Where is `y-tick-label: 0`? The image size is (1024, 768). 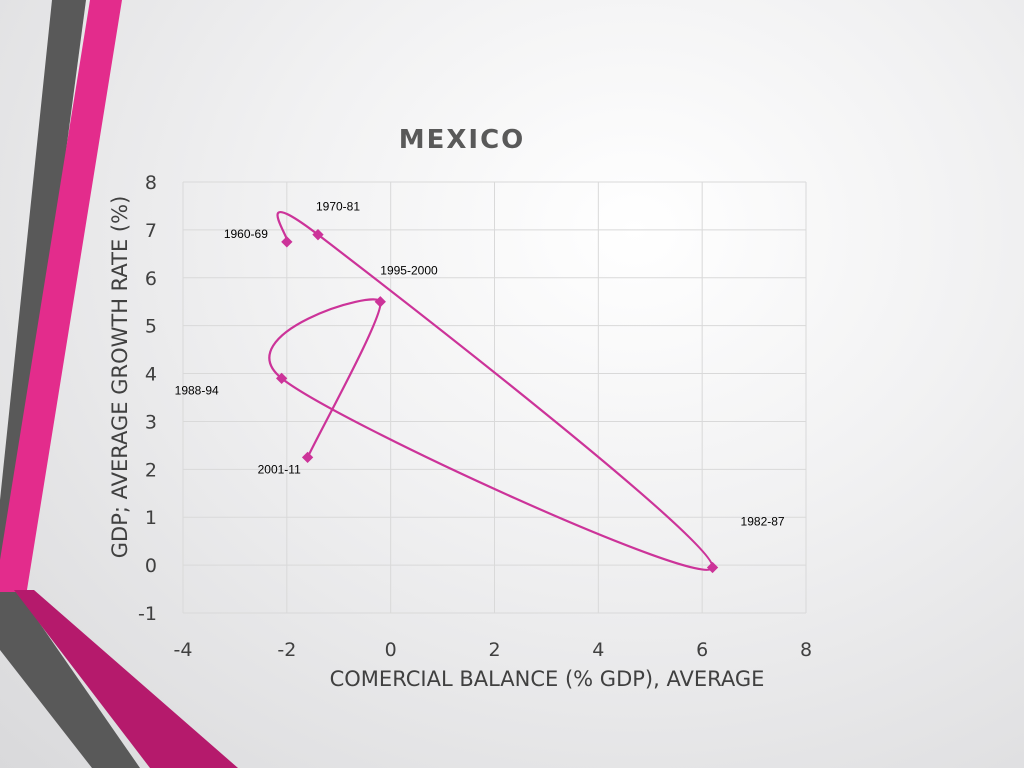
y-tick-label: 0 is located at coordinates (151, 566).